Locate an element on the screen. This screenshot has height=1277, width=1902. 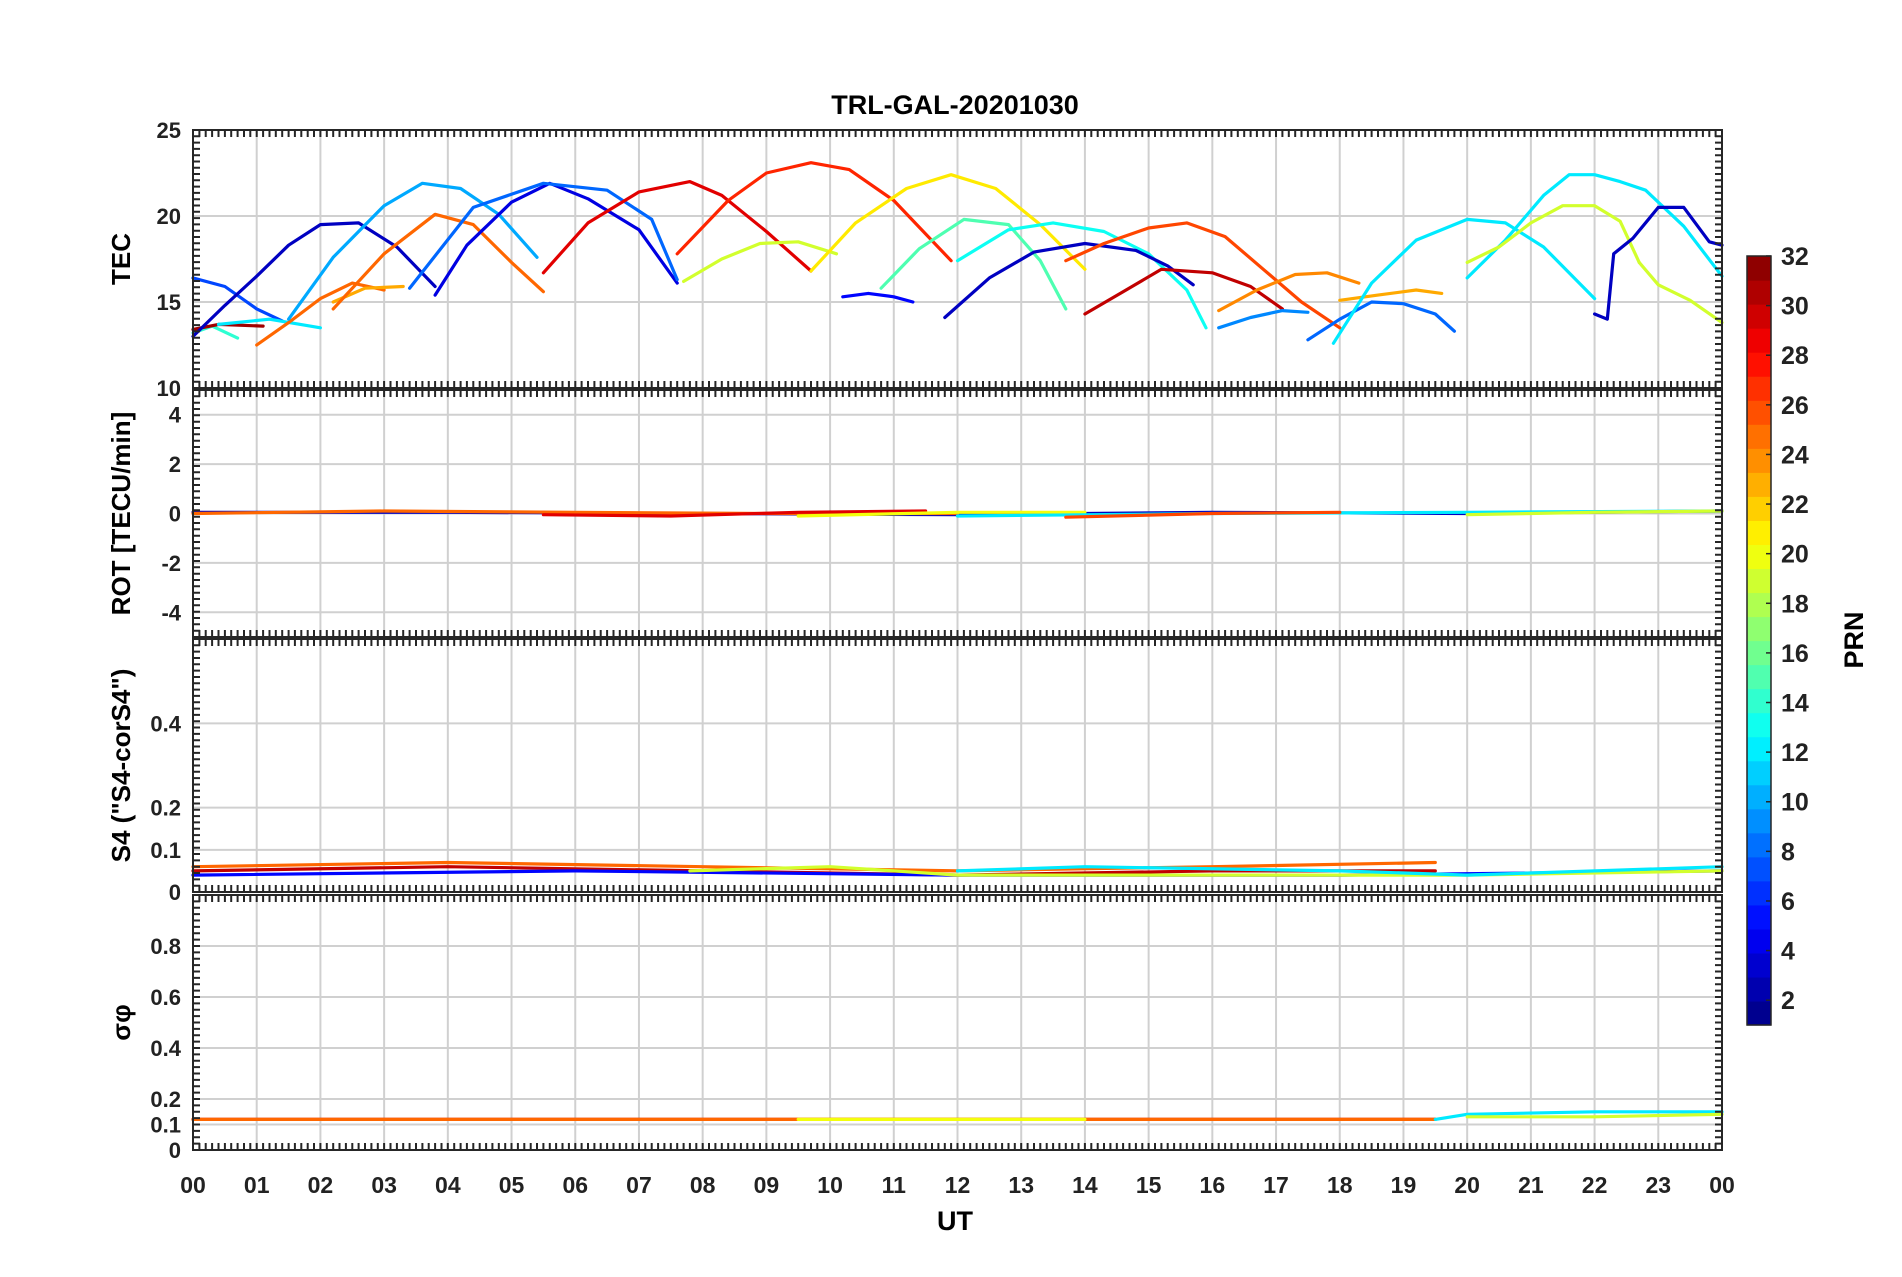
y-tick-label: 4 is located at coordinates (175, 415).